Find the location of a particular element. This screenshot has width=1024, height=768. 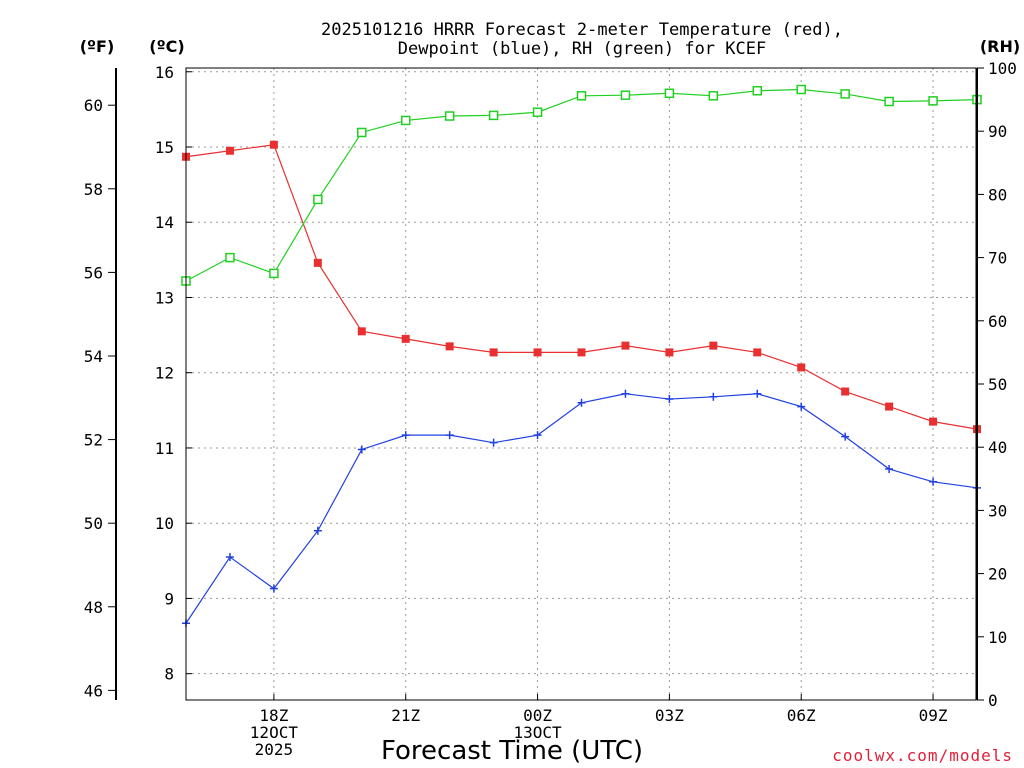

celsius-tick-label: 10 is located at coordinates (164, 523).